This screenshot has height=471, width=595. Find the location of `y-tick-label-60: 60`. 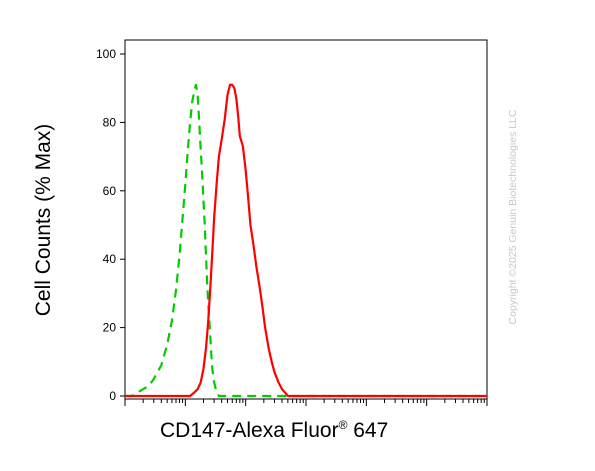

y-tick-label-60: 60 is located at coordinates (110, 191).